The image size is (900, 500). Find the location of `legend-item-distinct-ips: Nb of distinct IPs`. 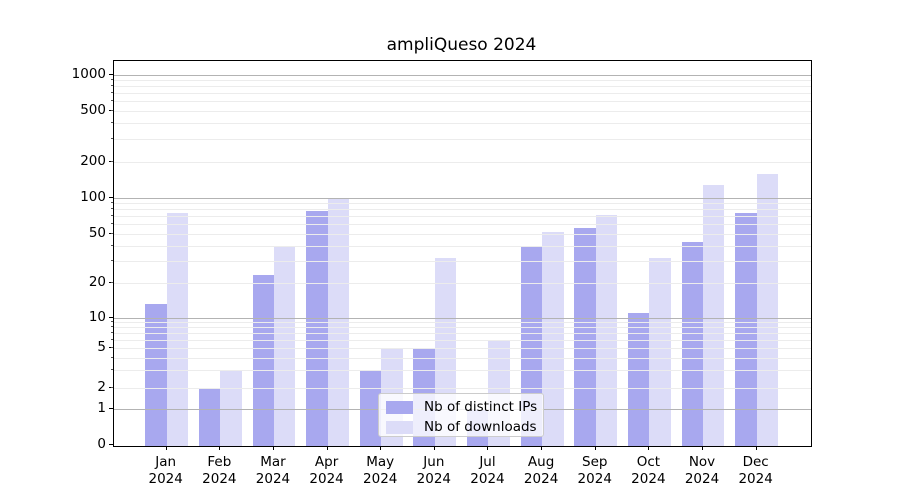

legend-item-distinct-ips: Nb of distinct IPs is located at coordinates (461, 407).